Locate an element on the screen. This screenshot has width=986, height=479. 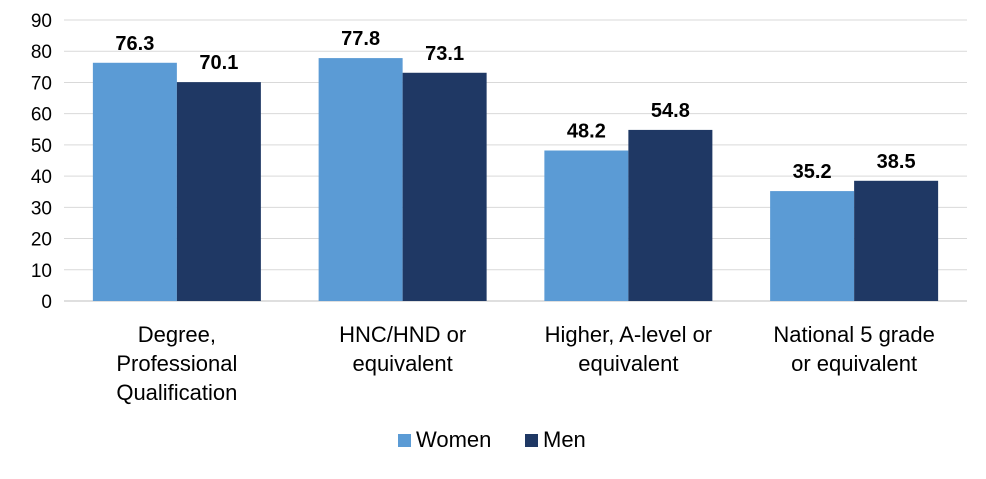
x-category-label-line: HNC/HND or is located at coordinates (402, 334).